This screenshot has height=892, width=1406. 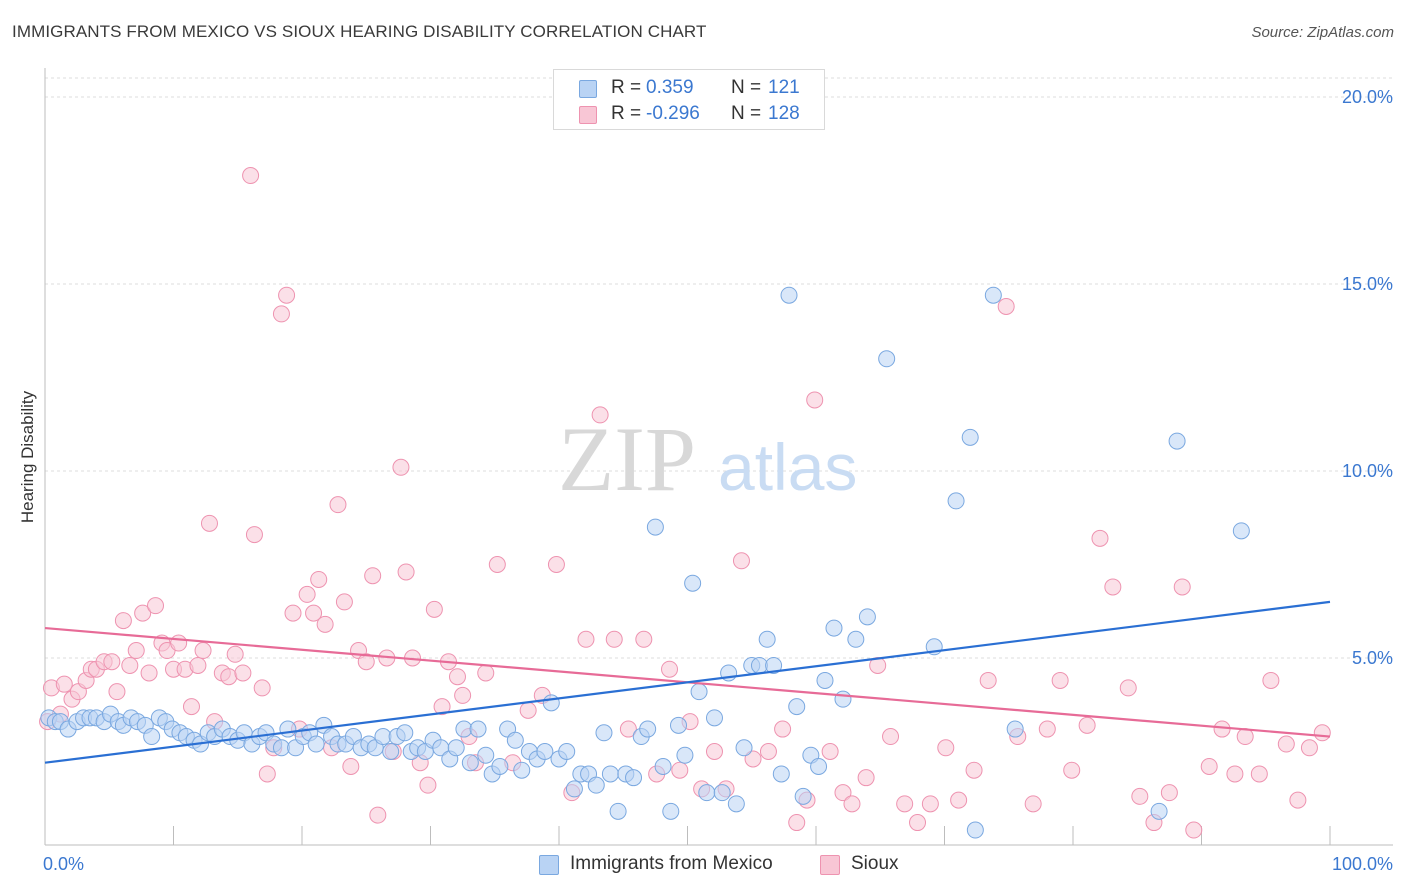 I want to click on x-tick-label: 0.0%, so click(x=63, y=864).